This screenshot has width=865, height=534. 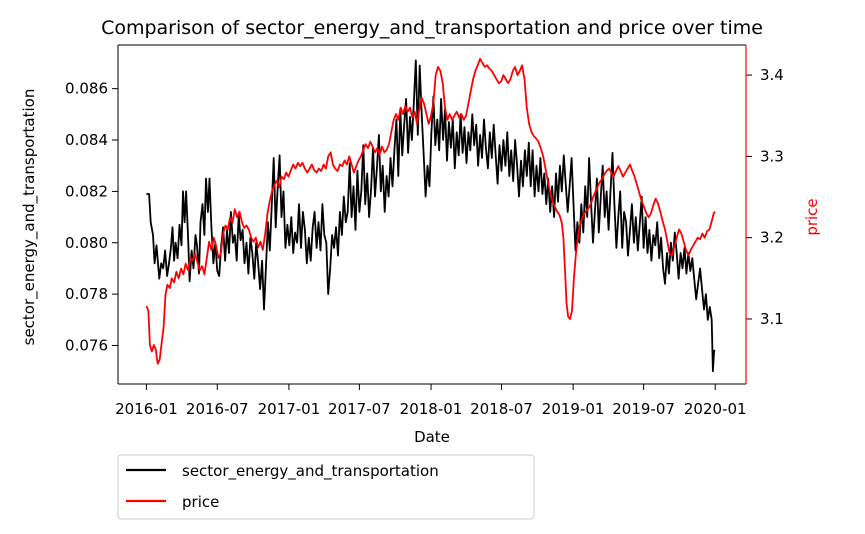 I want to click on x-tick-label: 2016-07, so click(x=217, y=409).